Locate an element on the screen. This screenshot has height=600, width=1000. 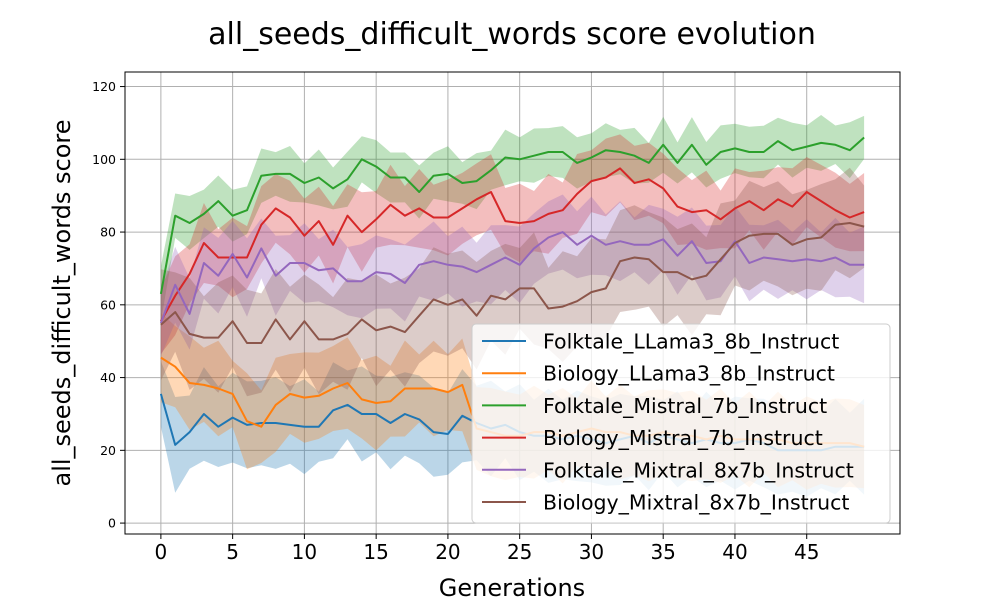
legend-label: Biology_Mistral_7b_Instruct is located at coordinates (683, 438).